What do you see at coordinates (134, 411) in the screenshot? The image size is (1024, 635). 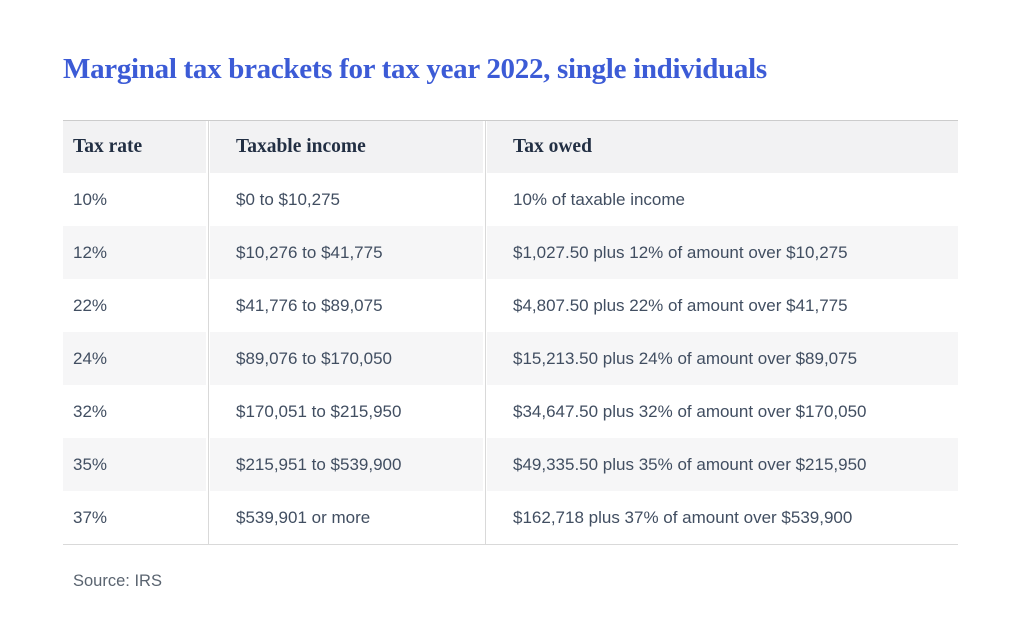 I see `cell-tax-rate: 32%` at bounding box center [134, 411].